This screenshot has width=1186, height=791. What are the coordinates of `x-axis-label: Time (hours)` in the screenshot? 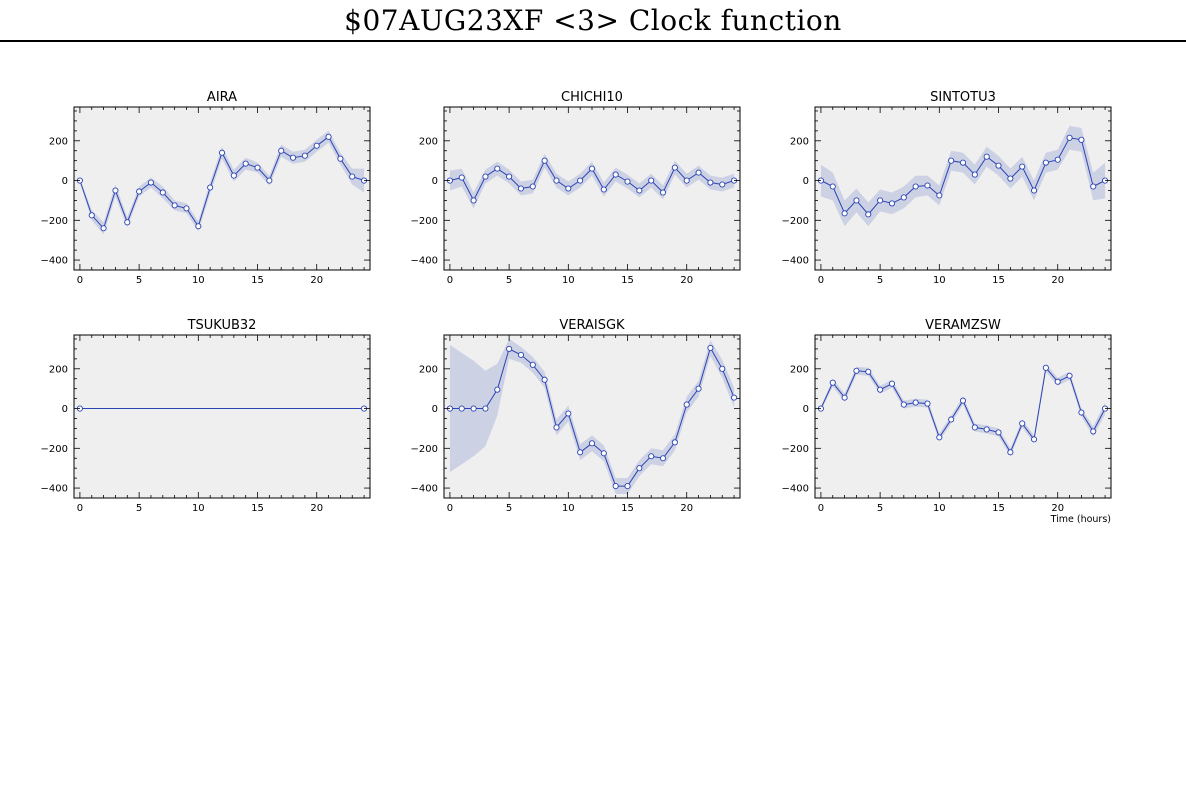 It's located at (1080, 519).